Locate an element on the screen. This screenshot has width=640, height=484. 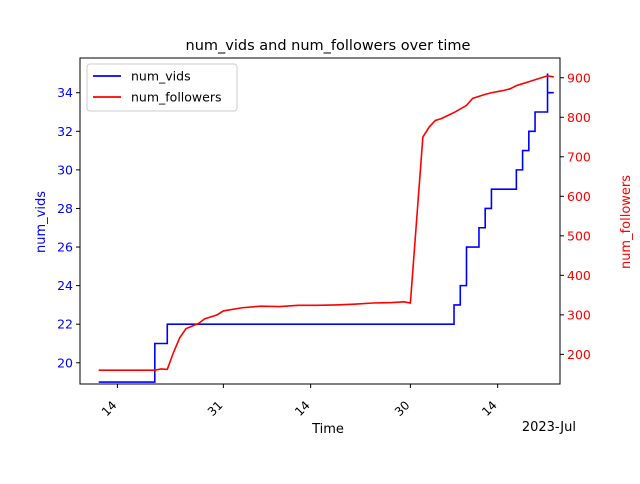
left-axis-label: num_vids is located at coordinates (41, 222).